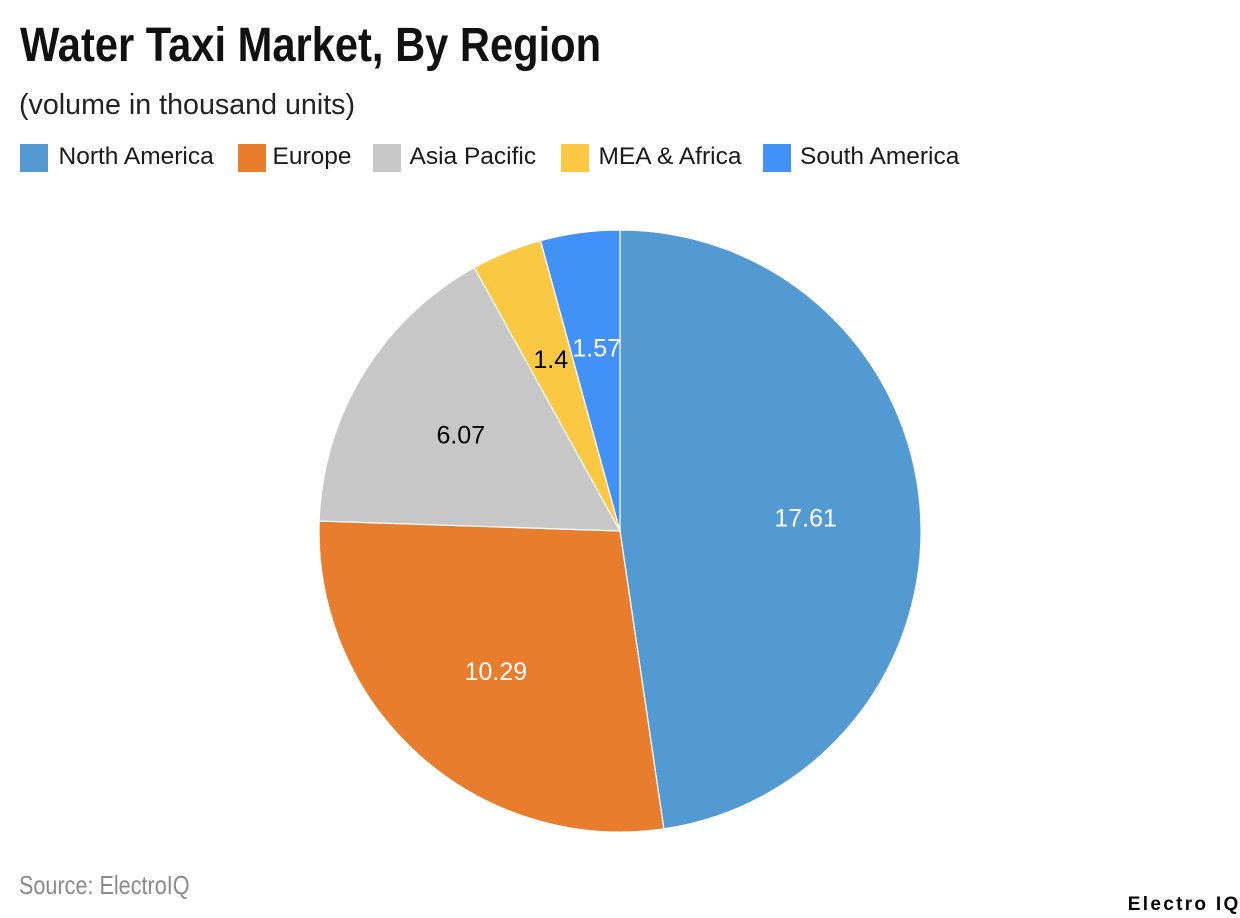  What do you see at coordinates (460, 435) in the screenshot?
I see `svg-text: 6.07` at bounding box center [460, 435].